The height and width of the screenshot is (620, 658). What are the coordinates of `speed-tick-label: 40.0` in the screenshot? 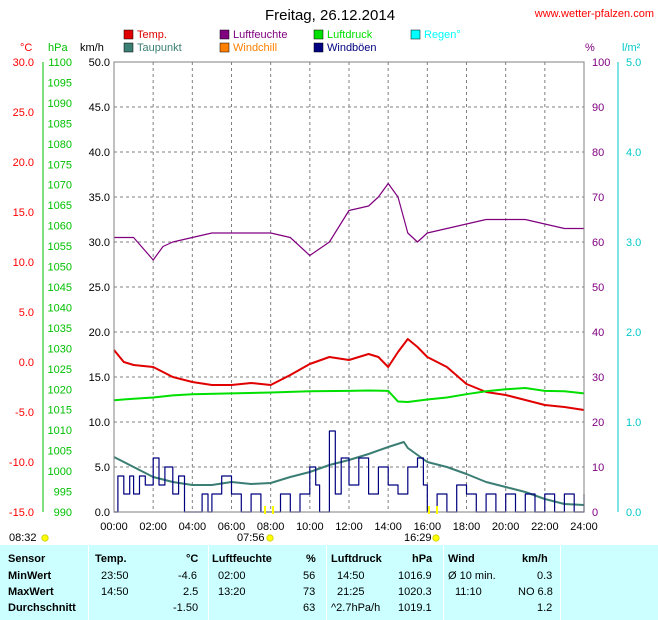 It's located at (99, 153).